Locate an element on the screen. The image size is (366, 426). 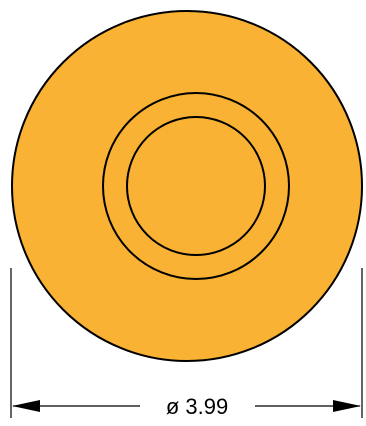
left-arrowhead is located at coordinates (26, 406).